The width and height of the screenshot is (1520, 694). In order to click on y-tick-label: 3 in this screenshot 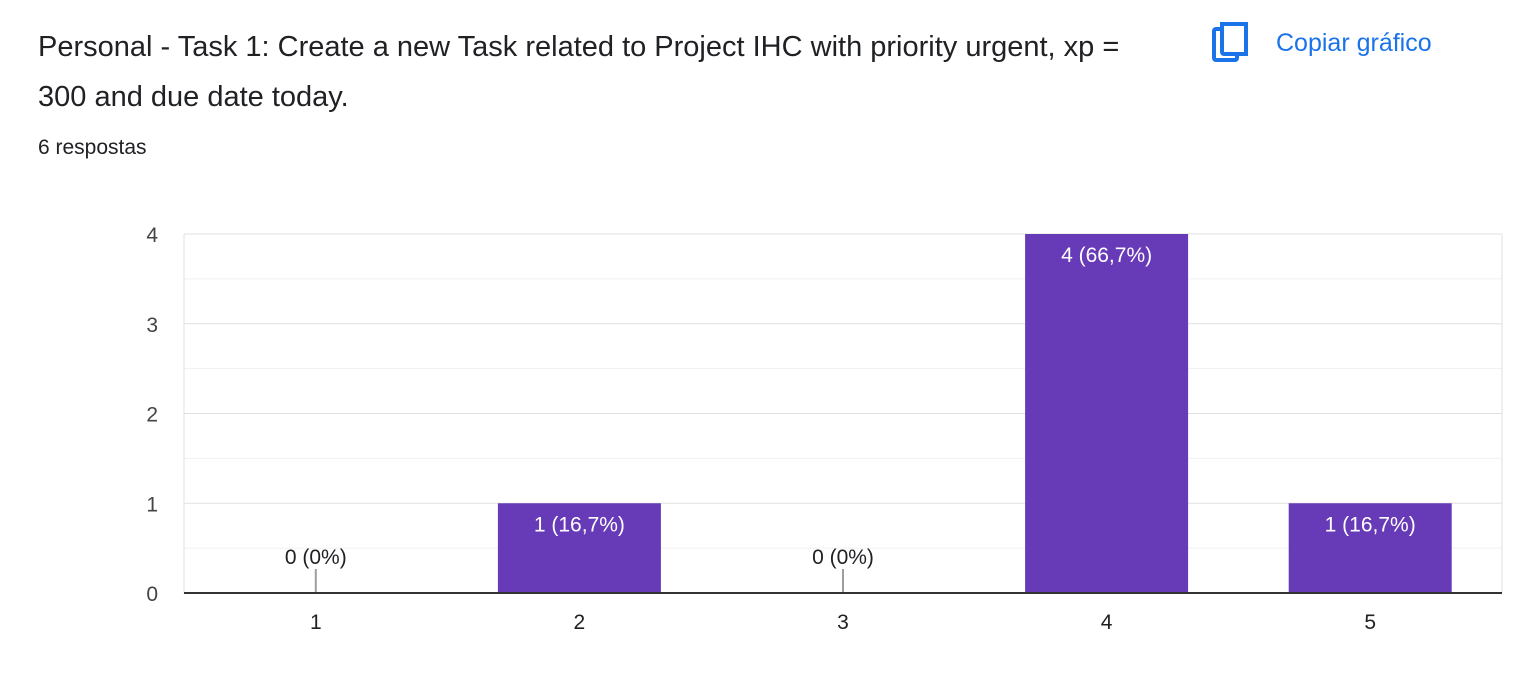, I will do `click(152, 325)`.